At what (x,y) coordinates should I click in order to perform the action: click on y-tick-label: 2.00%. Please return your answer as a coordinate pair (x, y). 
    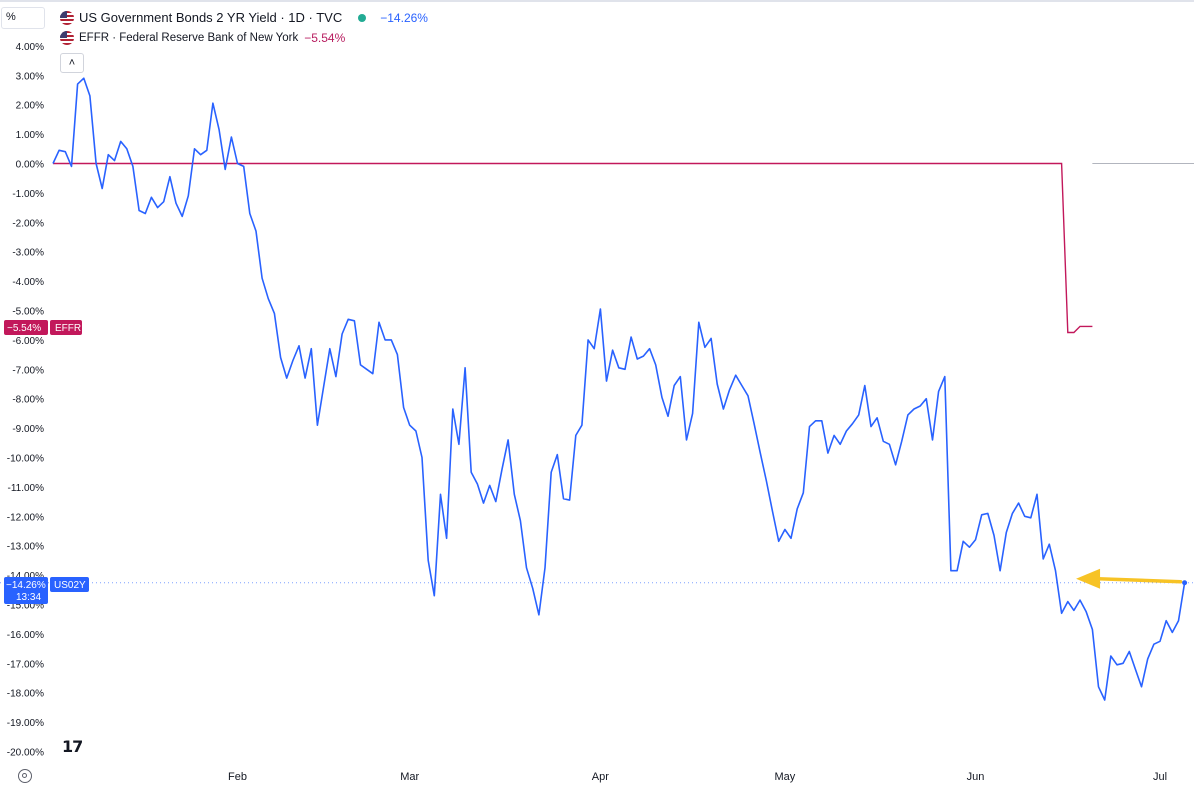
    Looking at the image, I should click on (30, 106).